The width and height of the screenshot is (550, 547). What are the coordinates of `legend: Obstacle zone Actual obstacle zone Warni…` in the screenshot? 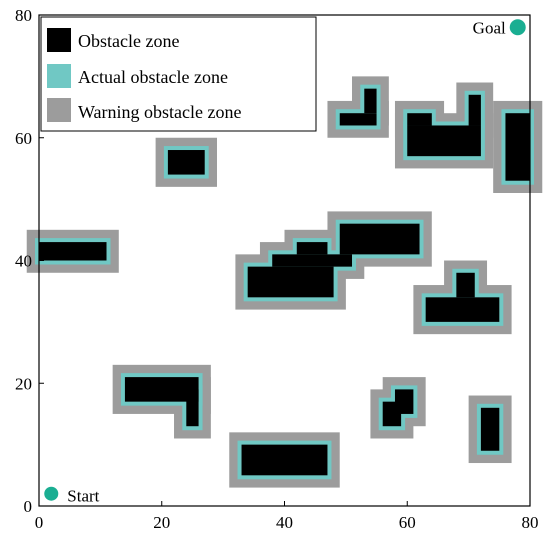 It's located at (178, 74).